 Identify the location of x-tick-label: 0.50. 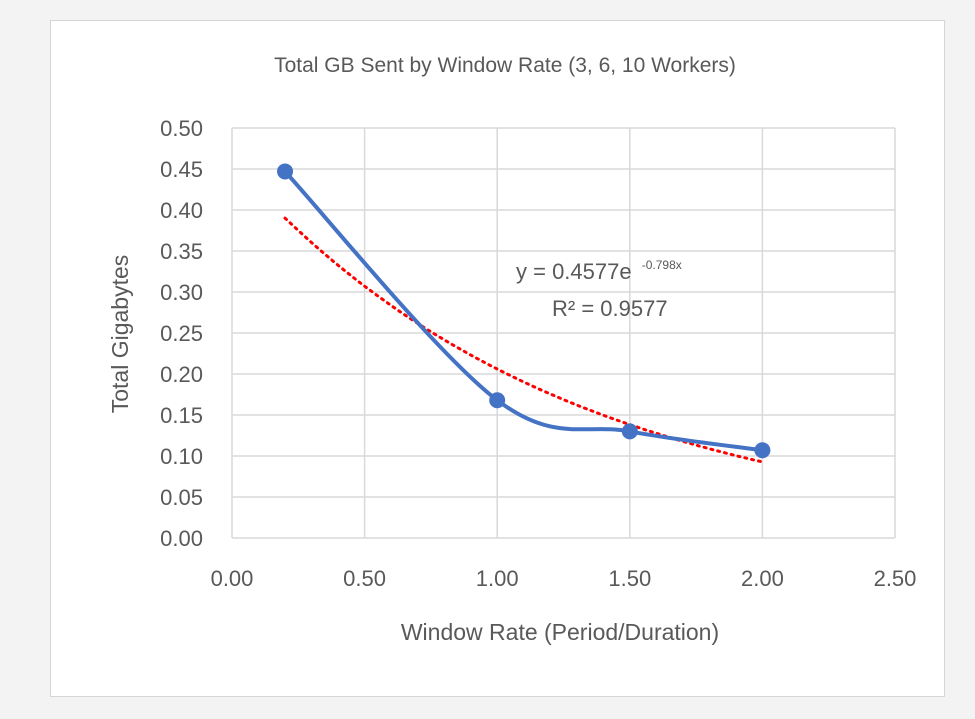
(364, 578).